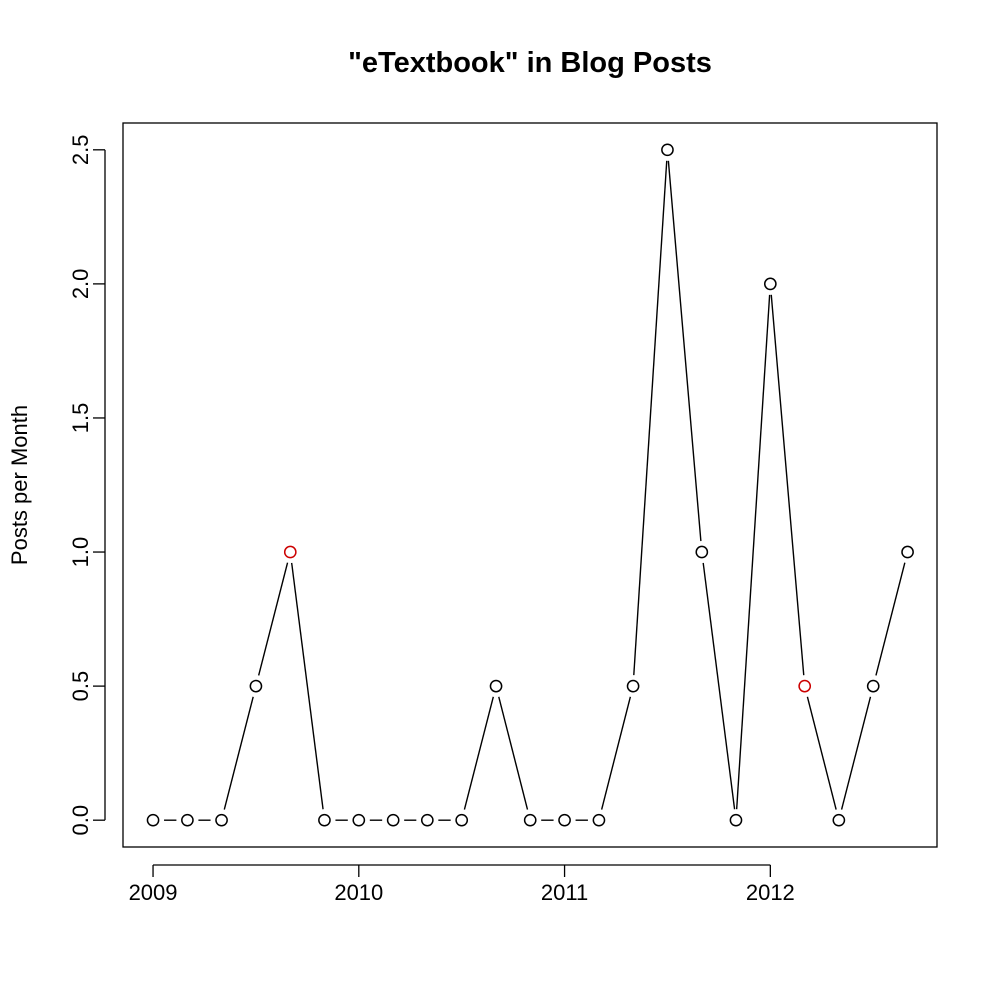 Image resolution: width=1000 pixels, height=1000 pixels. I want to click on y-tick-label: 0.0, so click(80, 820).